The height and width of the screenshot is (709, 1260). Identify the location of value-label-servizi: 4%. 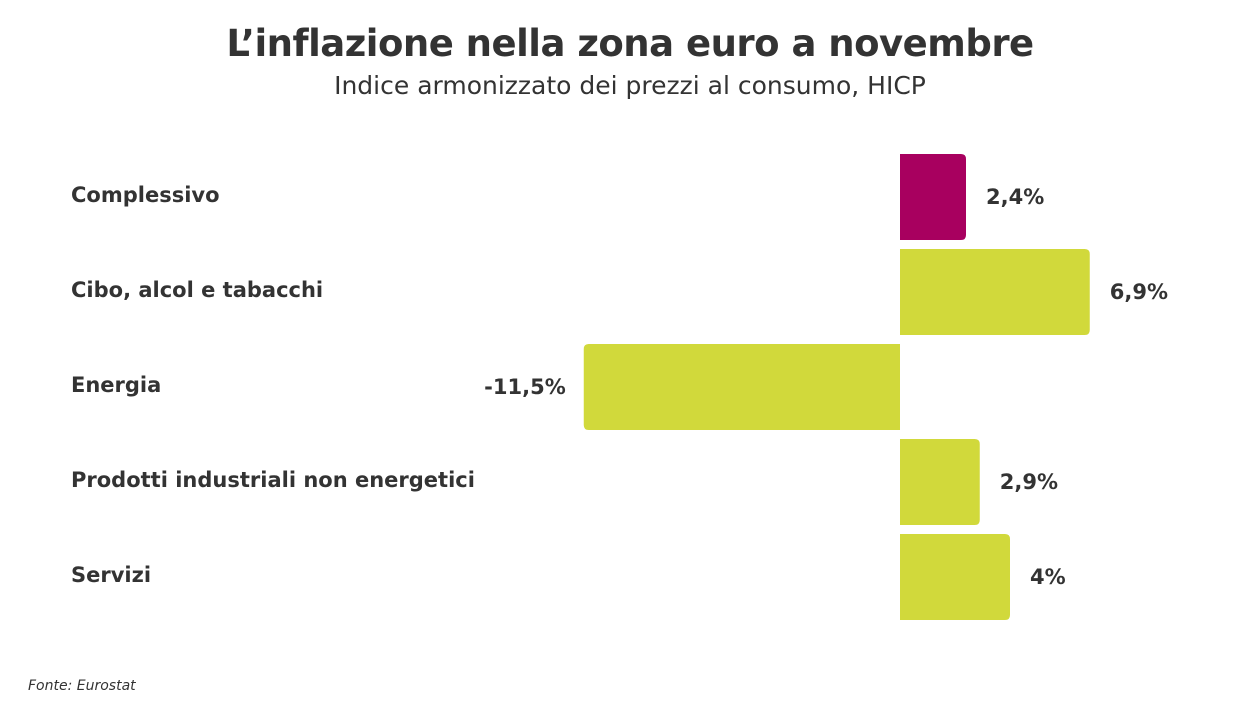
(1048, 577).